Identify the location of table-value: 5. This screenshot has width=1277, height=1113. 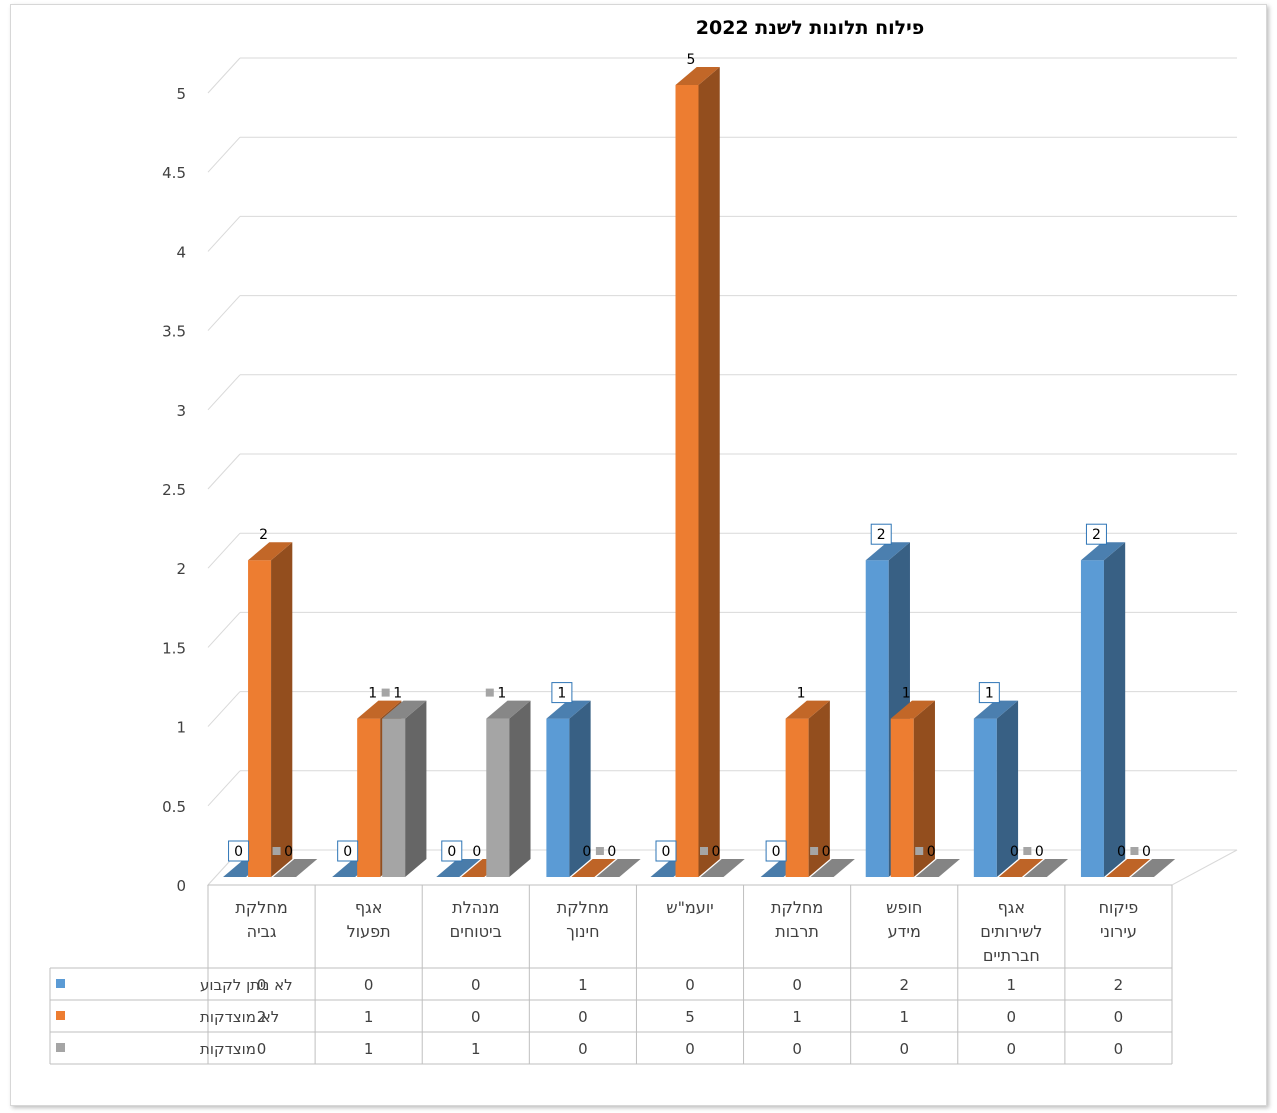
(690, 1017).